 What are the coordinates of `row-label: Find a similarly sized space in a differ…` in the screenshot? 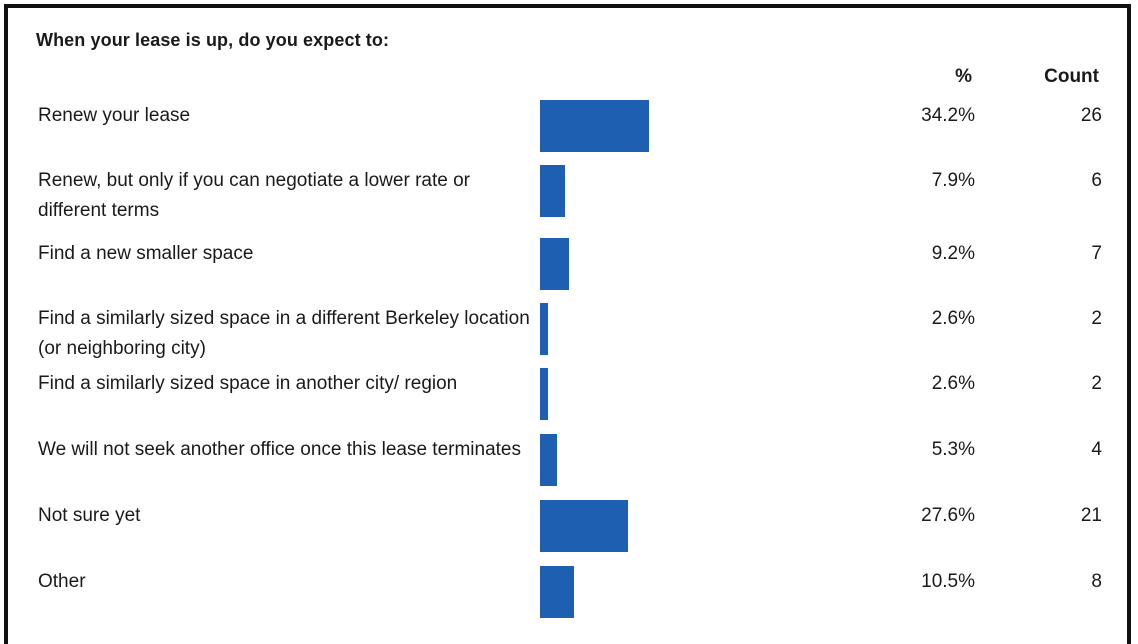 It's located at (284, 333).